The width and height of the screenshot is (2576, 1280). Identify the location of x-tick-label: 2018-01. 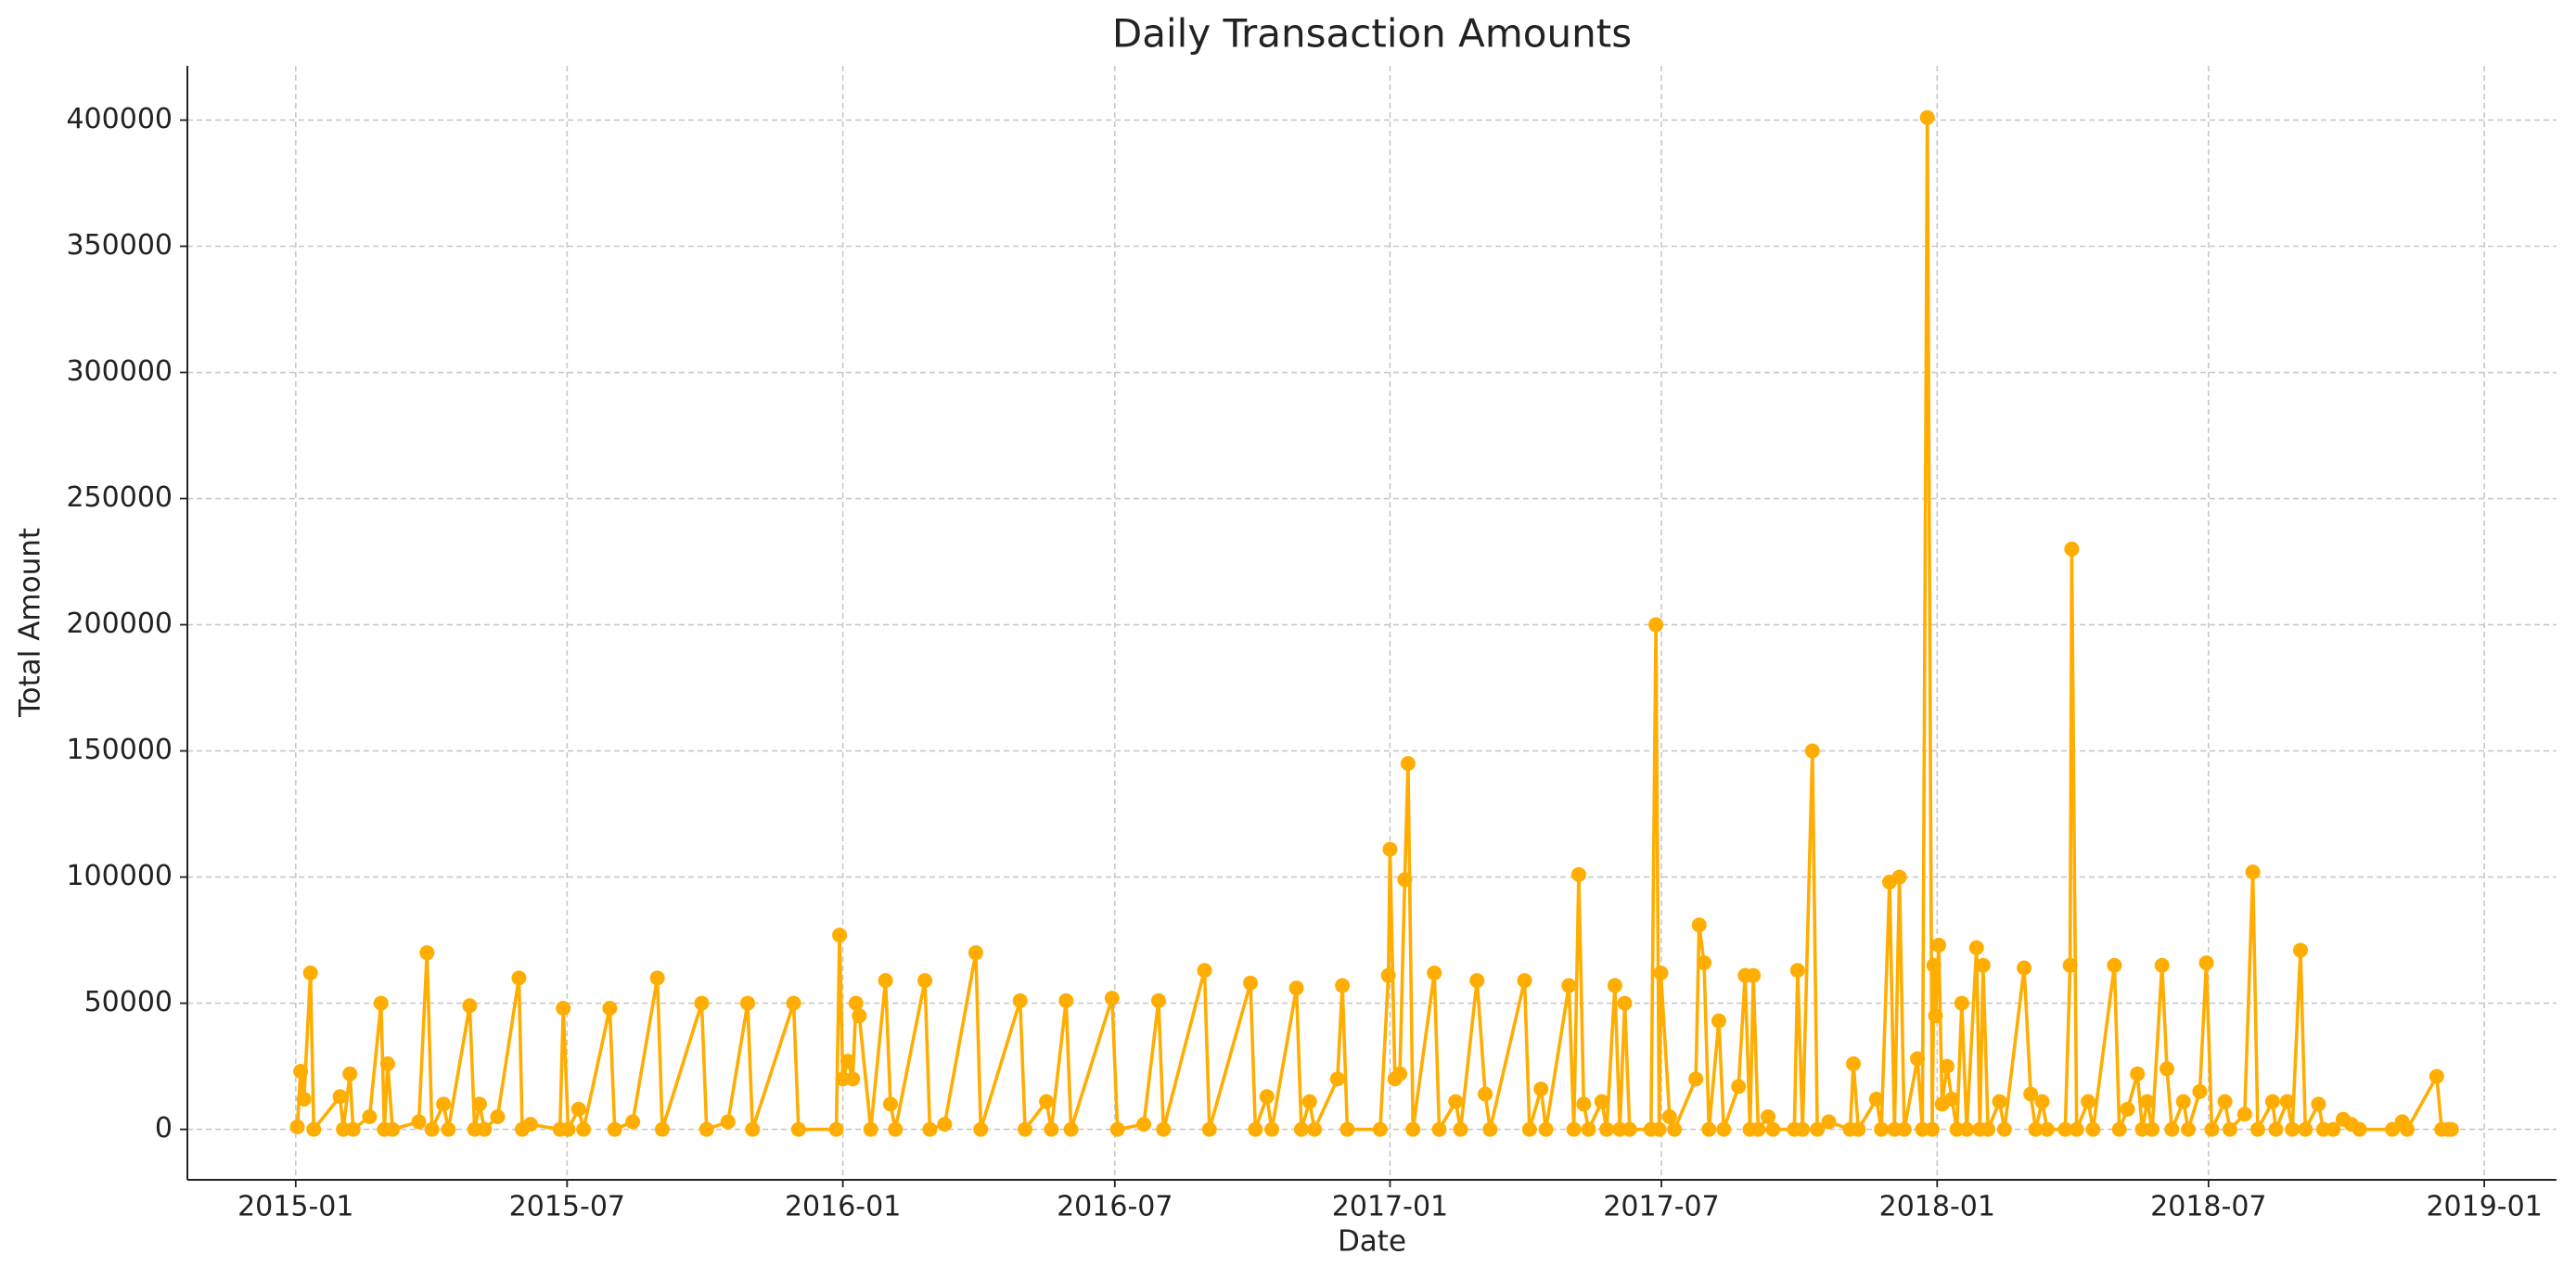
(1937, 1207).